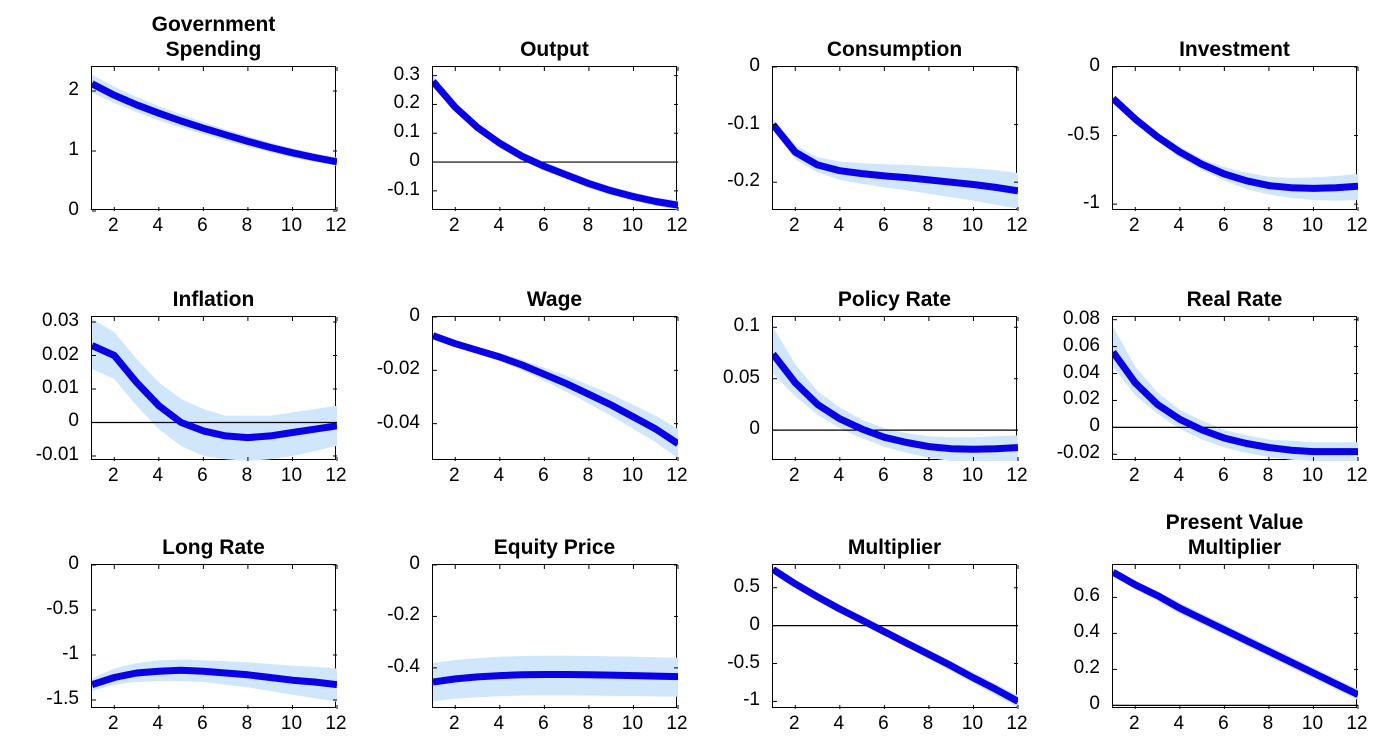 The height and width of the screenshot is (742, 1377). Describe the element at coordinates (1081, 345) in the screenshot. I see `y-tick-label: 0.06` at that location.